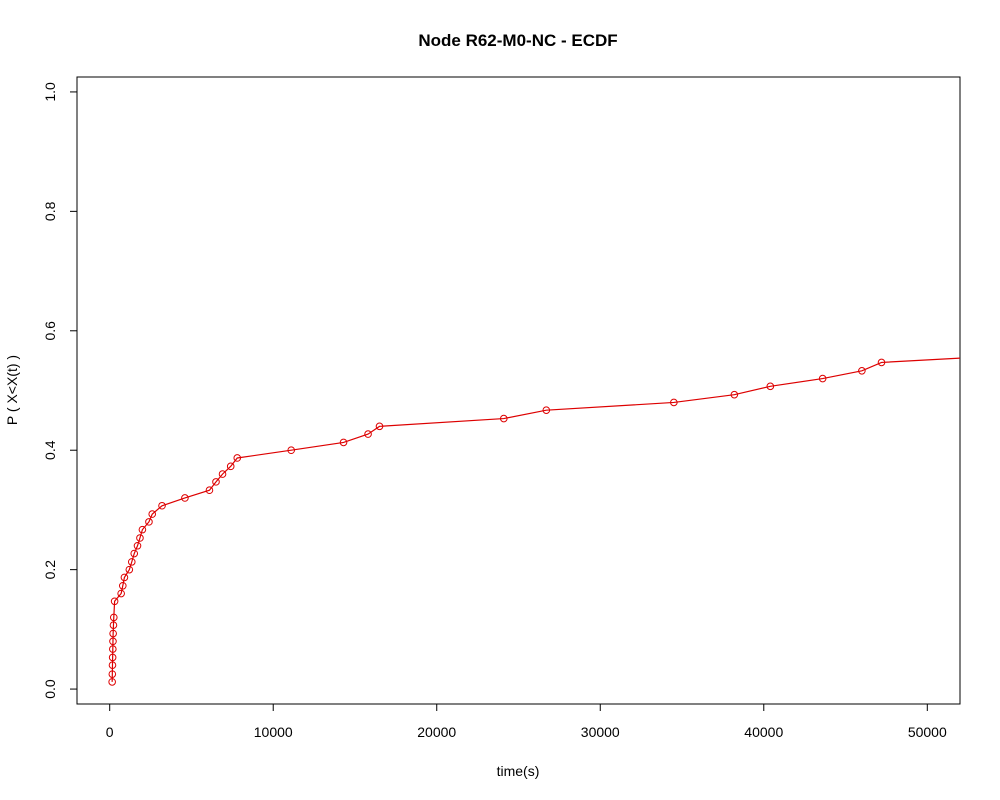 This screenshot has width=1000, height=800. What do you see at coordinates (12, 390) in the screenshot?
I see `y-axis-label: P ( X<X(t) )` at bounding box center [12, 390].